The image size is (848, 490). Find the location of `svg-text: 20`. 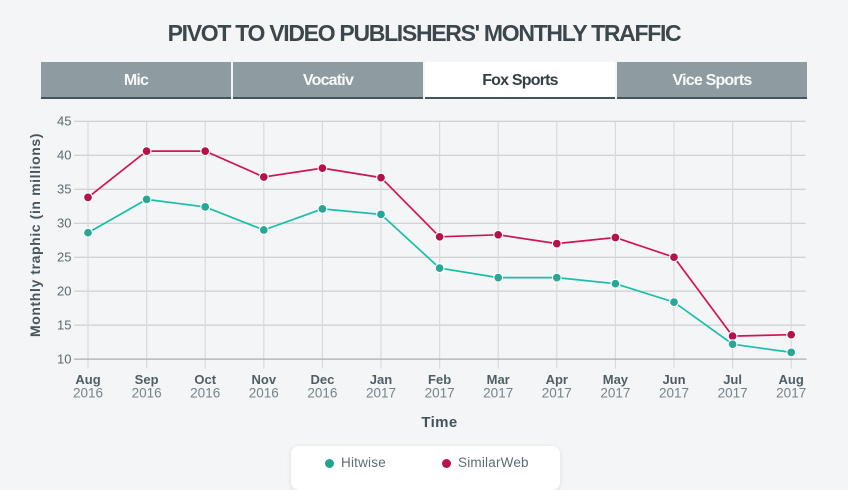

svg-text: 20 is located at coordinates (64, 290).